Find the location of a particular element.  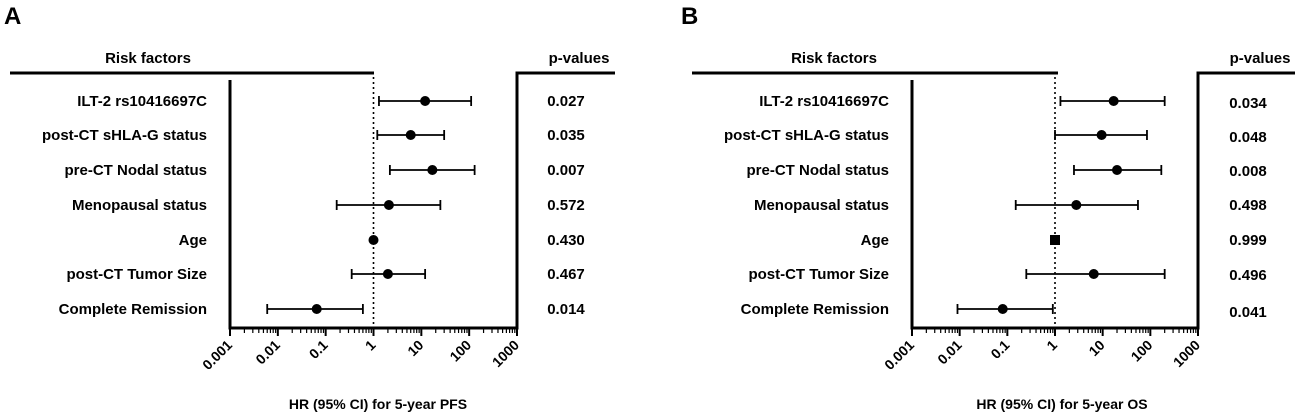

p-value: 0.027 is located at coordinates (566, 101).